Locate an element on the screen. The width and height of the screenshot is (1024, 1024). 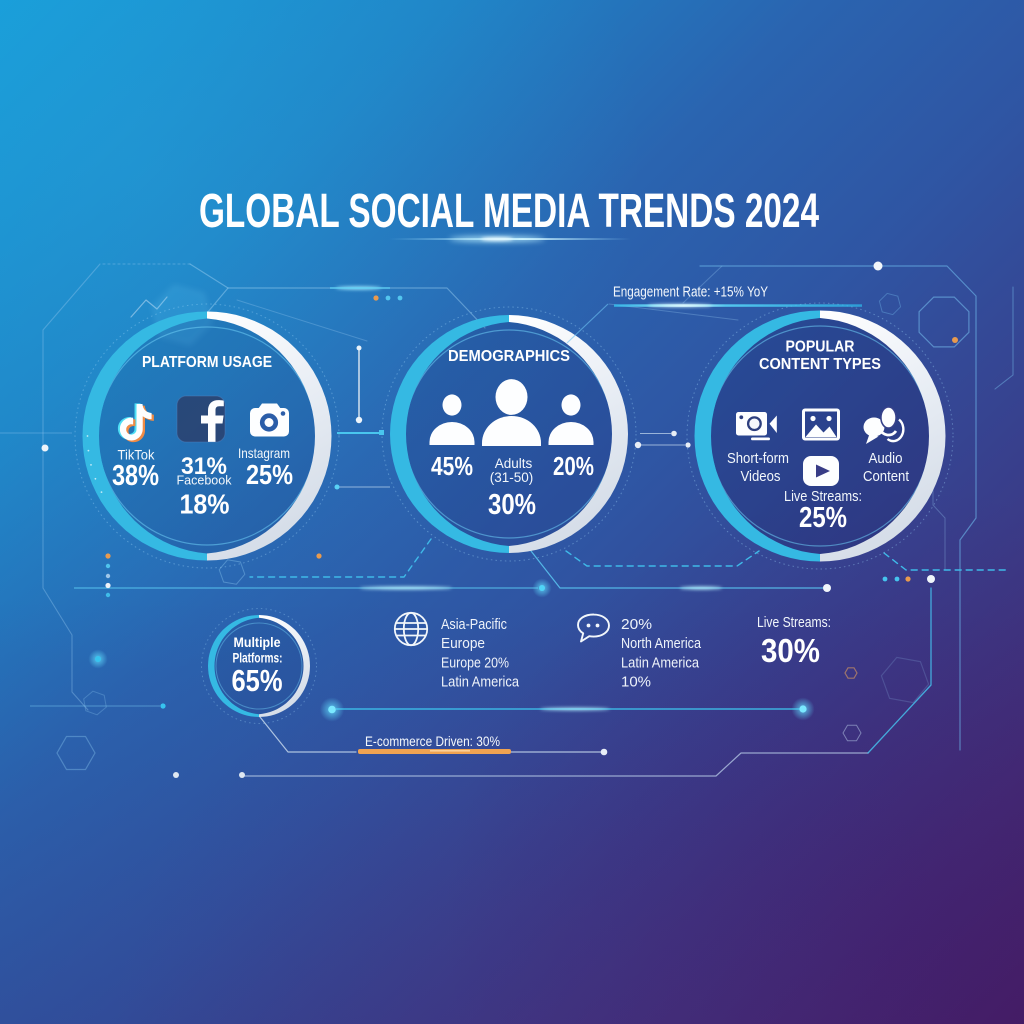
svg-text: Asia-Pacific is located at coordinates (474, 625).